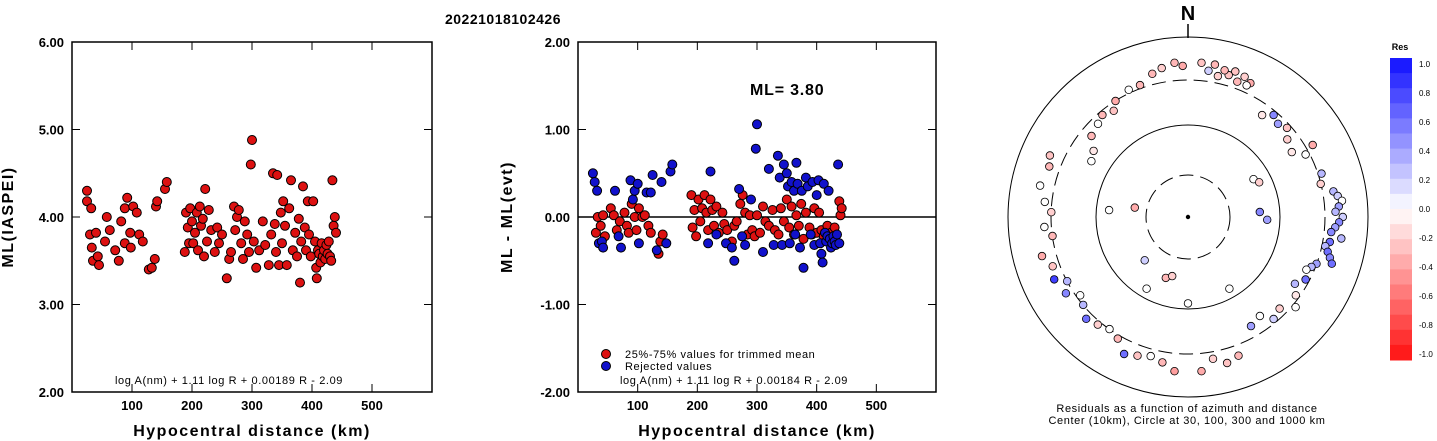 Image resolution: width=1437 pixels, height=441 pixels. I want to click on colorbar-ticks: 1.0 0.8 0.6 0.4 0.2 0.0 -0.2 -0.4 -0.6 -0.8 -1.0, so click(1426, 209).